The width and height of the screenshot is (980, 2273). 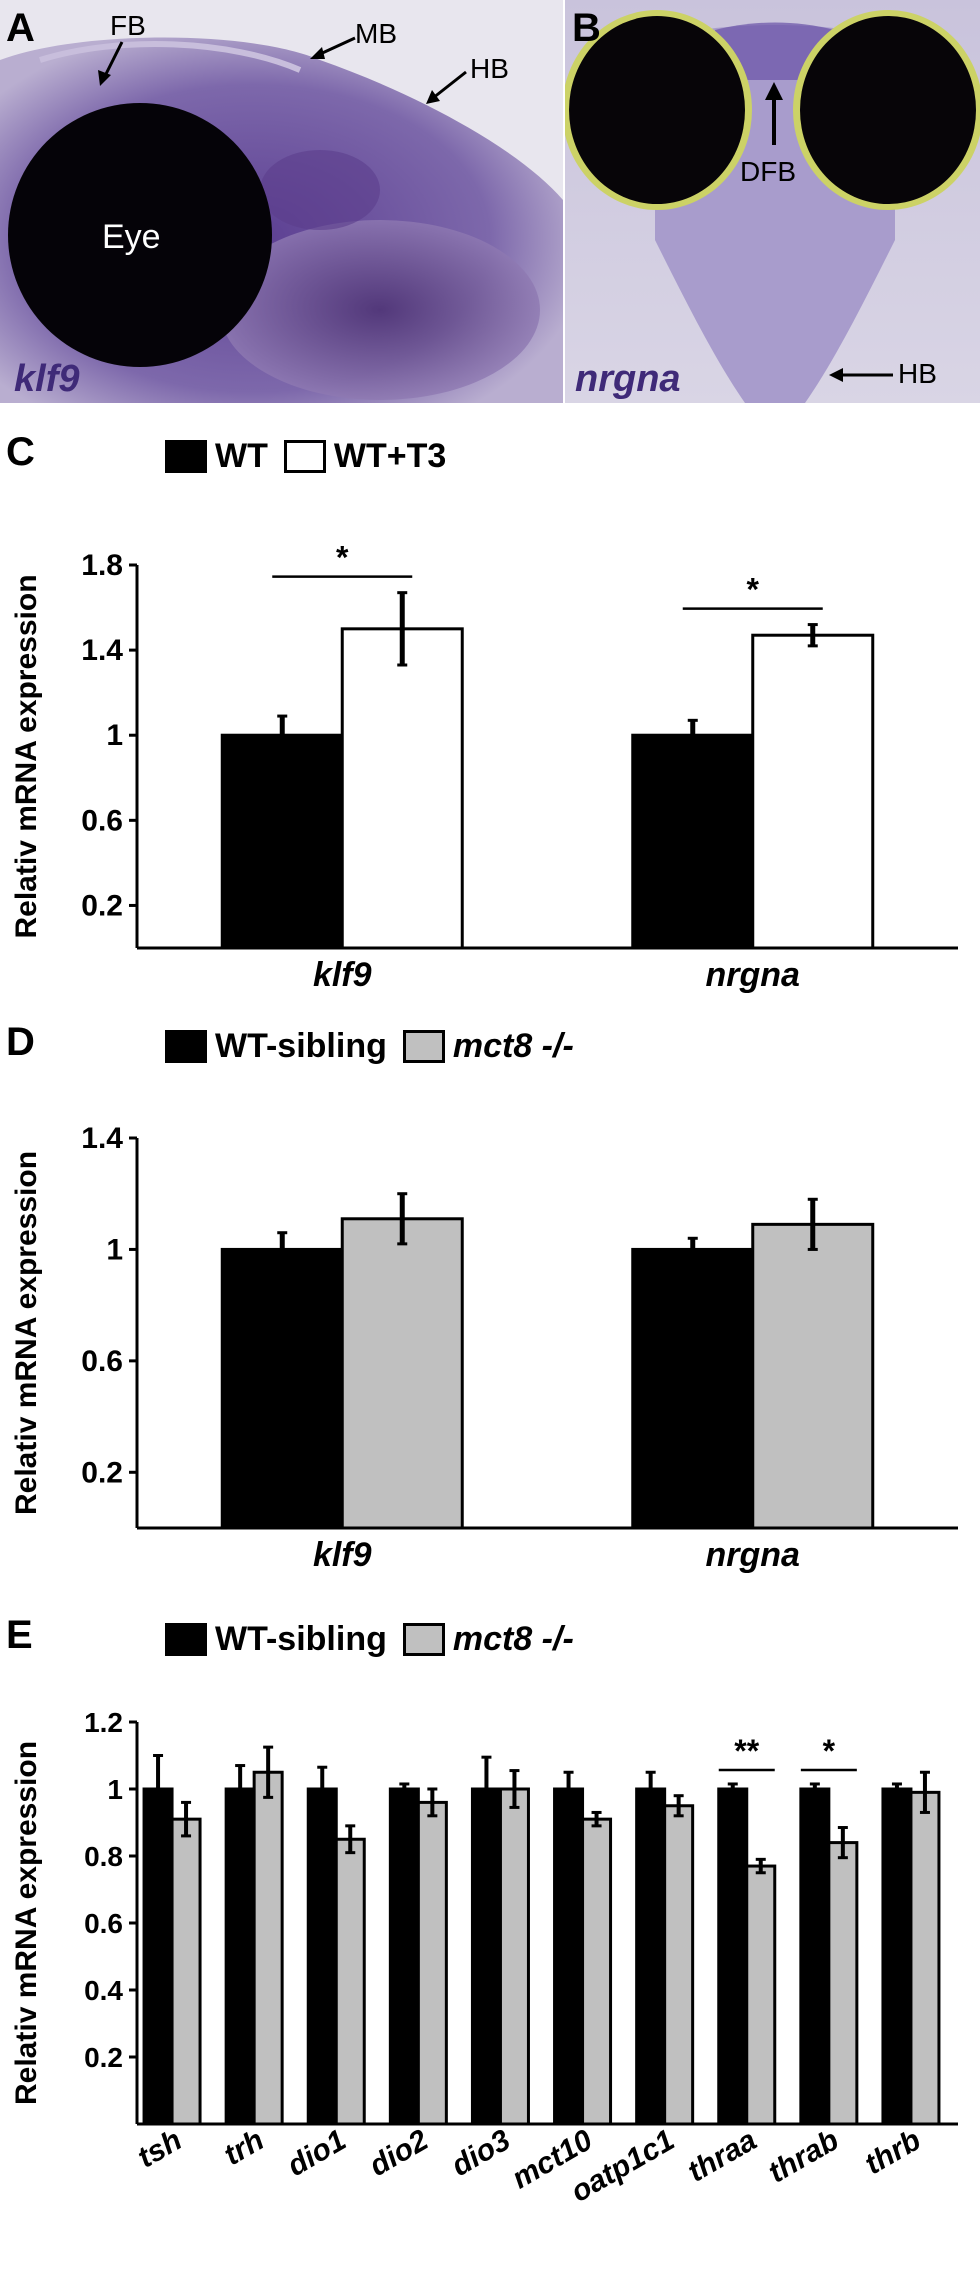 What do you see at coordinates (628, 379) in the screenshot?
I see `gene-label-nrgna: nrgna` at bounding box center [628, 379].